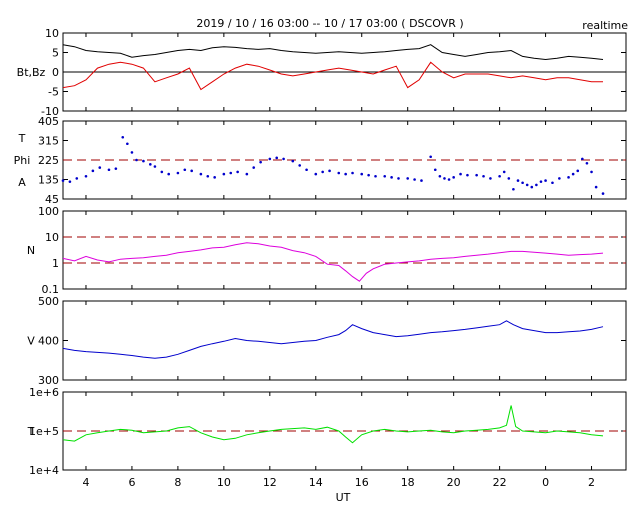 The width and height of the screenshot is (640, 517). Describe the element at coordinates (44, 392) in the screenshot. I see `y-tick-label: 1e+6` at that location.